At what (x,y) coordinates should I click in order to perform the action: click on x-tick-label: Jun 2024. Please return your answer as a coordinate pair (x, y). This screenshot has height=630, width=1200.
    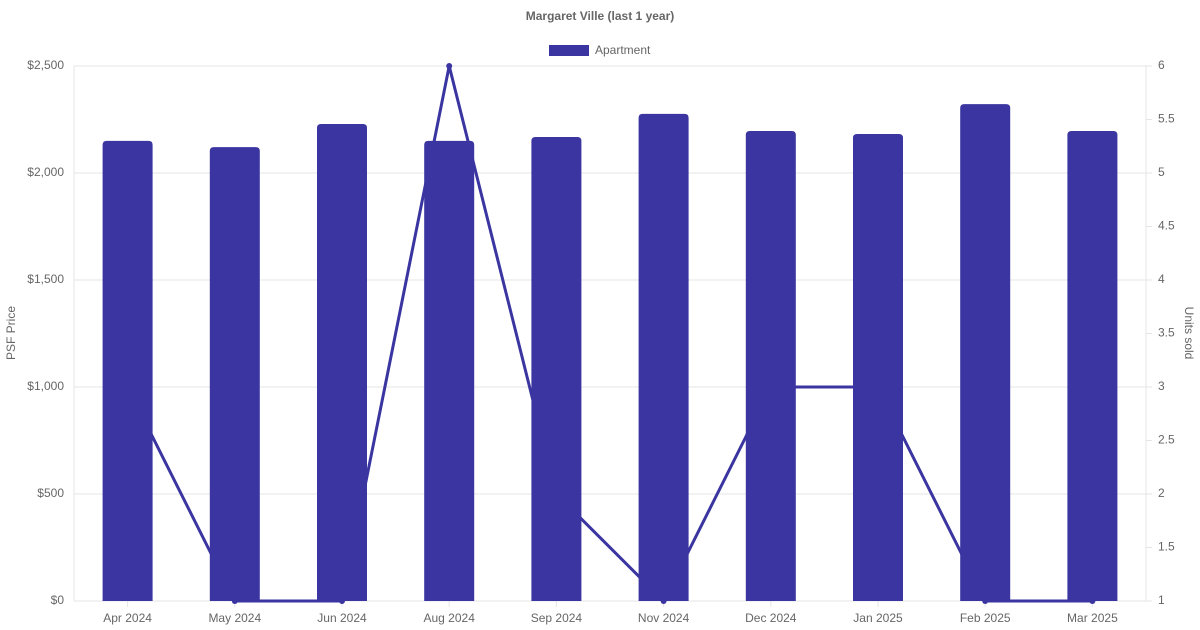
    Looking at the image, I should click on (342, 618).